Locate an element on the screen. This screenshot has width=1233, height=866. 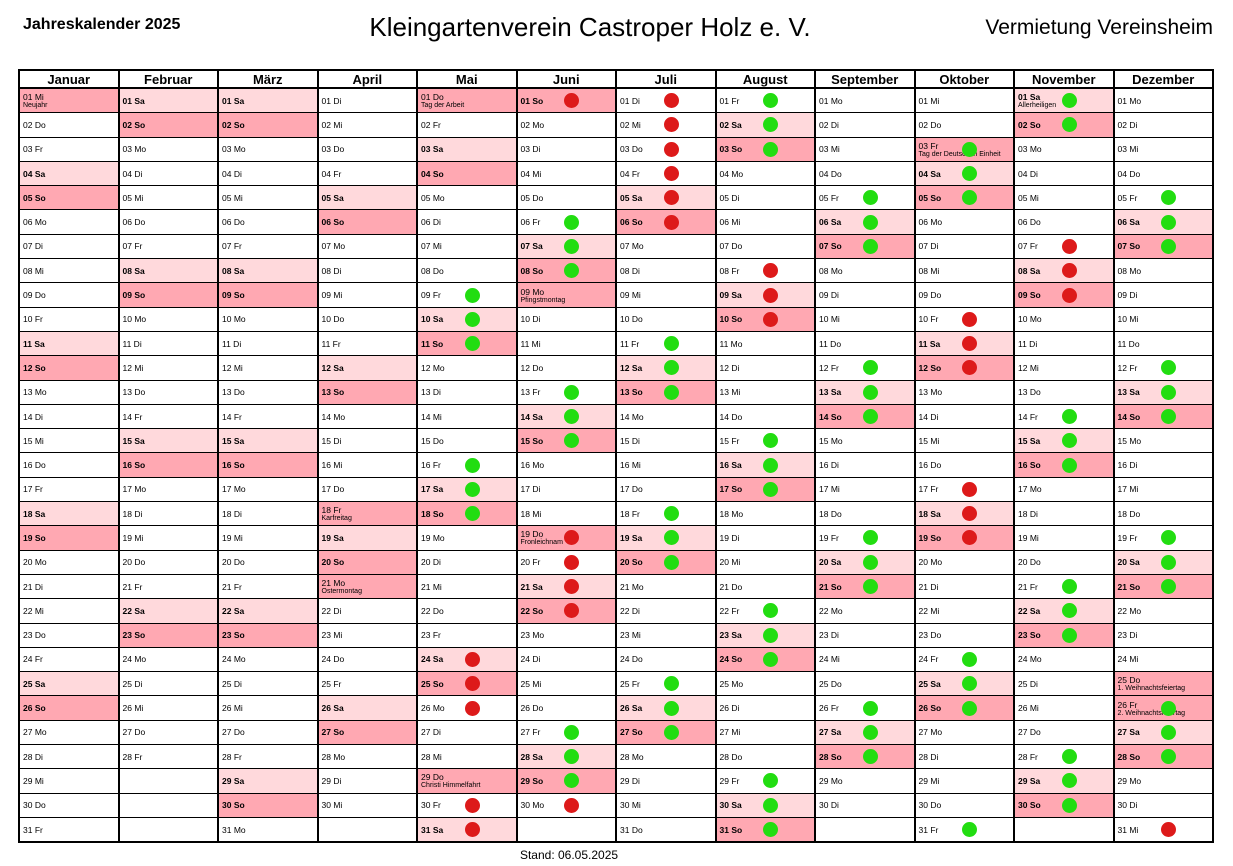
day-cell: 23 So is located at coordinates (1064, 635).